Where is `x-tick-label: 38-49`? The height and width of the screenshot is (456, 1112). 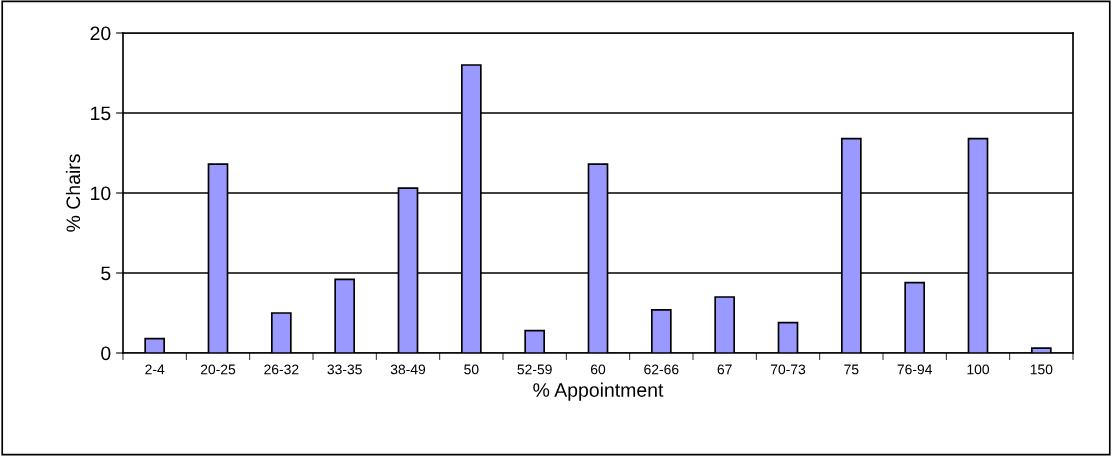
x-tick-label: 38-49 is located at coordinates (408, 369).